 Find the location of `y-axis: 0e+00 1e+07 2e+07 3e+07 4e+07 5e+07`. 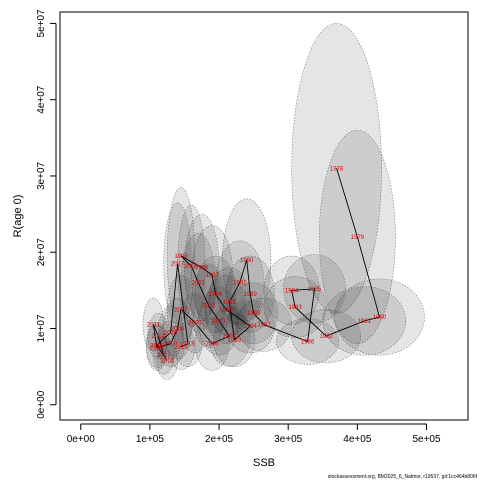

y-axis: 0e+00 1e+07 2e+07 3e+07 4e+07 5e+07 is located at coordinates (46, 214).